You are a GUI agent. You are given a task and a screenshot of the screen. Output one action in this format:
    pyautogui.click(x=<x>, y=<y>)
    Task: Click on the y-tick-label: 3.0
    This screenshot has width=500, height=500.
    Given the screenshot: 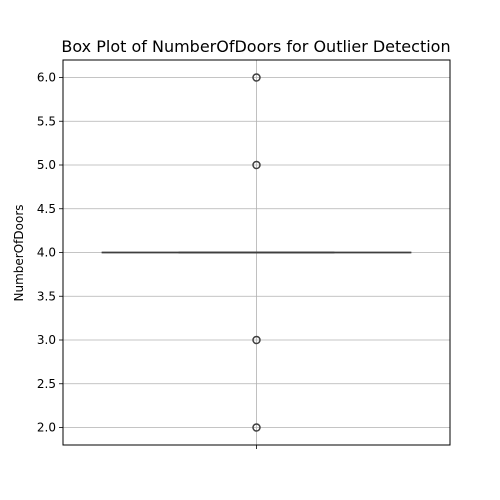 What is the action you would take?
    pyautogui.click(x=46, y=340)
    